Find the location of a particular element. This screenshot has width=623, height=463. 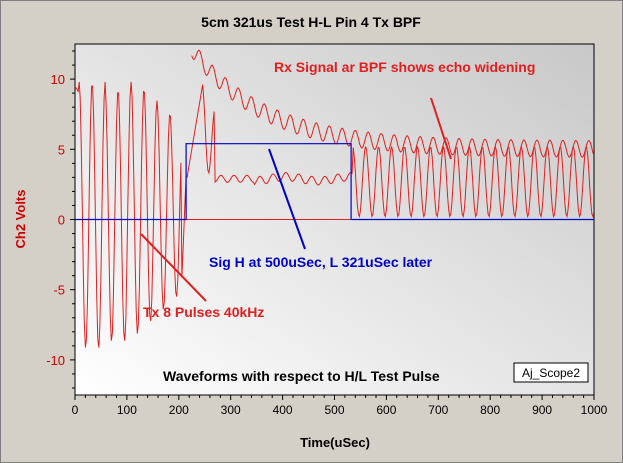

x-tick-label: 100 is located at coordinates (127, 410).